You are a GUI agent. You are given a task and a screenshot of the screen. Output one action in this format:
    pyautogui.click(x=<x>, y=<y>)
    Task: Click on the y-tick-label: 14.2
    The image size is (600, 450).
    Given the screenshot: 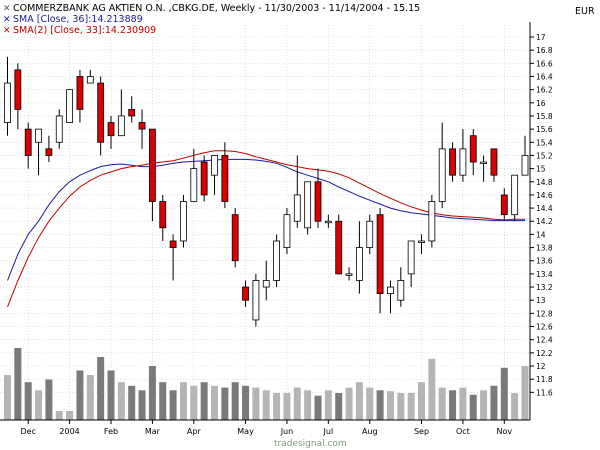 What is the action you would take?
    pyautogui.click(x=544, y=221)
    